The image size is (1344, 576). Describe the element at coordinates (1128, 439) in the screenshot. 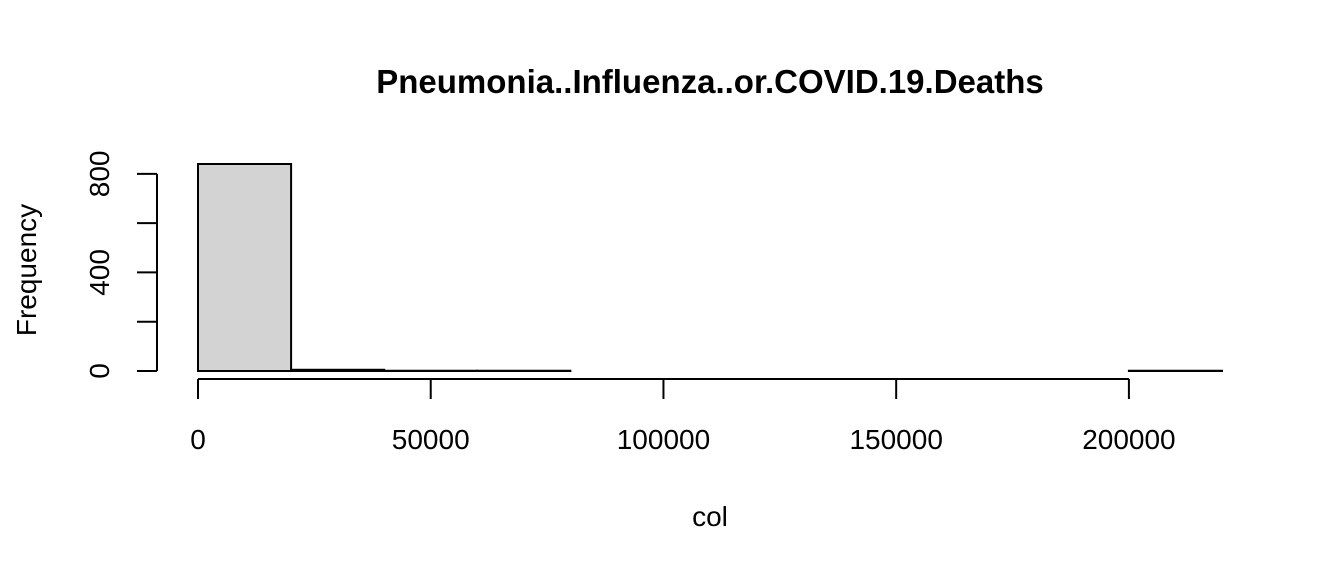

I see `x-tick-label: 200000` at that location.